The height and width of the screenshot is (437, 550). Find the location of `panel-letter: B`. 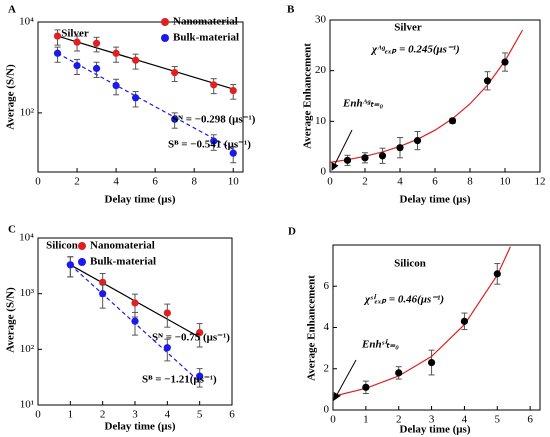

panel-letter: B is located at coordinates (291, 10).